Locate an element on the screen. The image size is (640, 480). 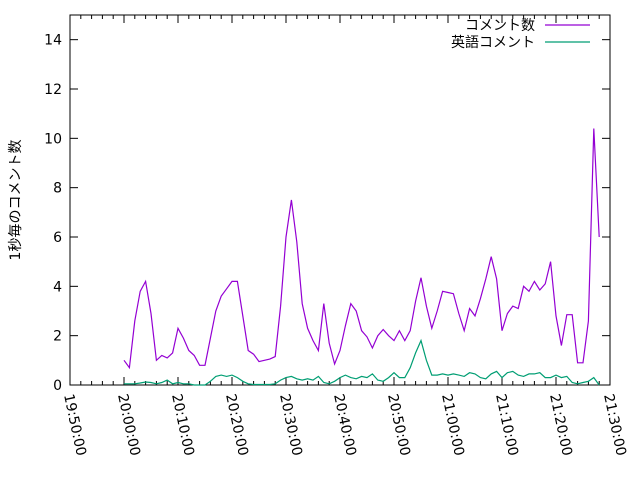
x-tick-label: 21:20:00 is located at coordinates (560, 425).